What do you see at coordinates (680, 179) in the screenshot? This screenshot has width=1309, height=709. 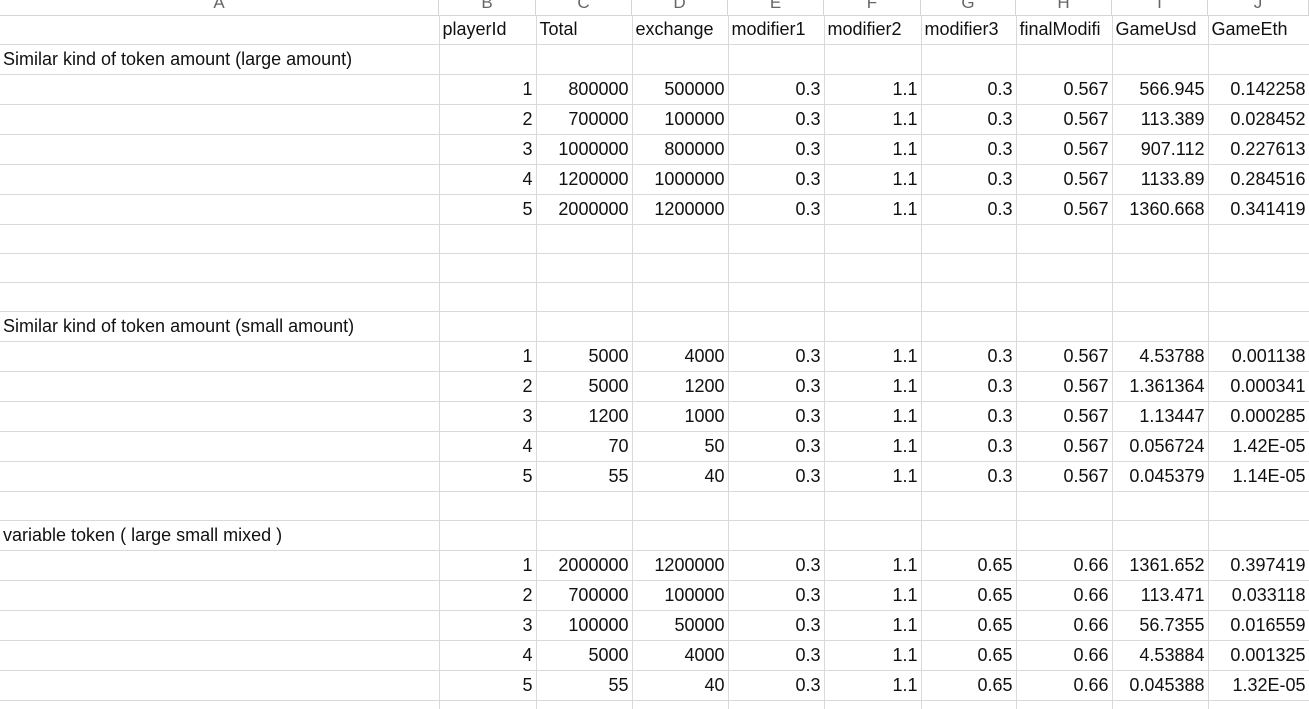 I see `cell-exchange: 1000000` at bounding box center [680, 179].